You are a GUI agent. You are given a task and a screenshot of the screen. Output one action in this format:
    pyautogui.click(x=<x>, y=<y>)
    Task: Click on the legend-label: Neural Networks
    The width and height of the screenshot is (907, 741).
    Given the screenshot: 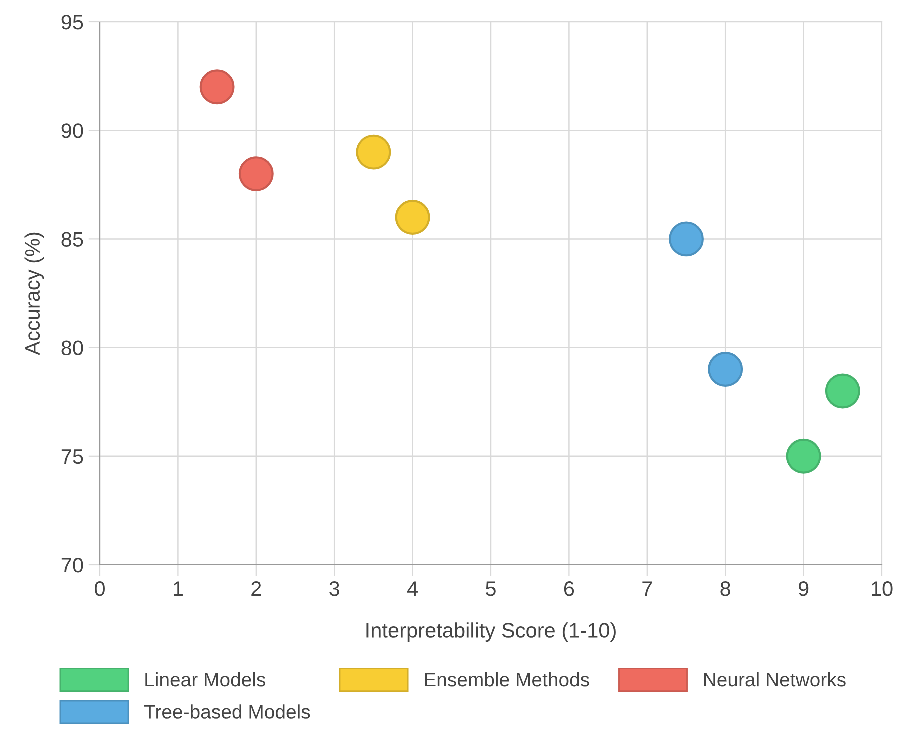 What is the action you would take?
    pyautogui.click(x=775, y=679)
    